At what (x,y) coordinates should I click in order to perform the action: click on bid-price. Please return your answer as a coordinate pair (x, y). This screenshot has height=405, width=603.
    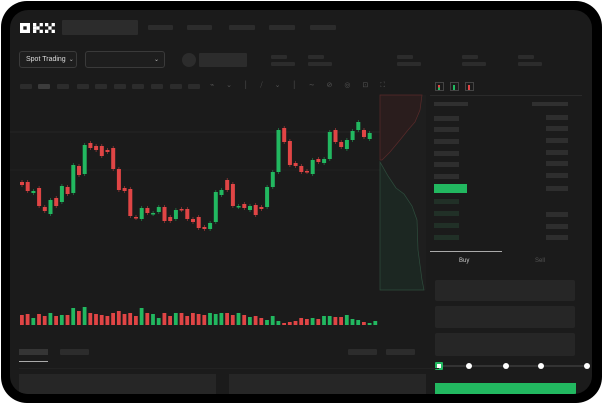
    Looking at the image, I should click on (446, 237).